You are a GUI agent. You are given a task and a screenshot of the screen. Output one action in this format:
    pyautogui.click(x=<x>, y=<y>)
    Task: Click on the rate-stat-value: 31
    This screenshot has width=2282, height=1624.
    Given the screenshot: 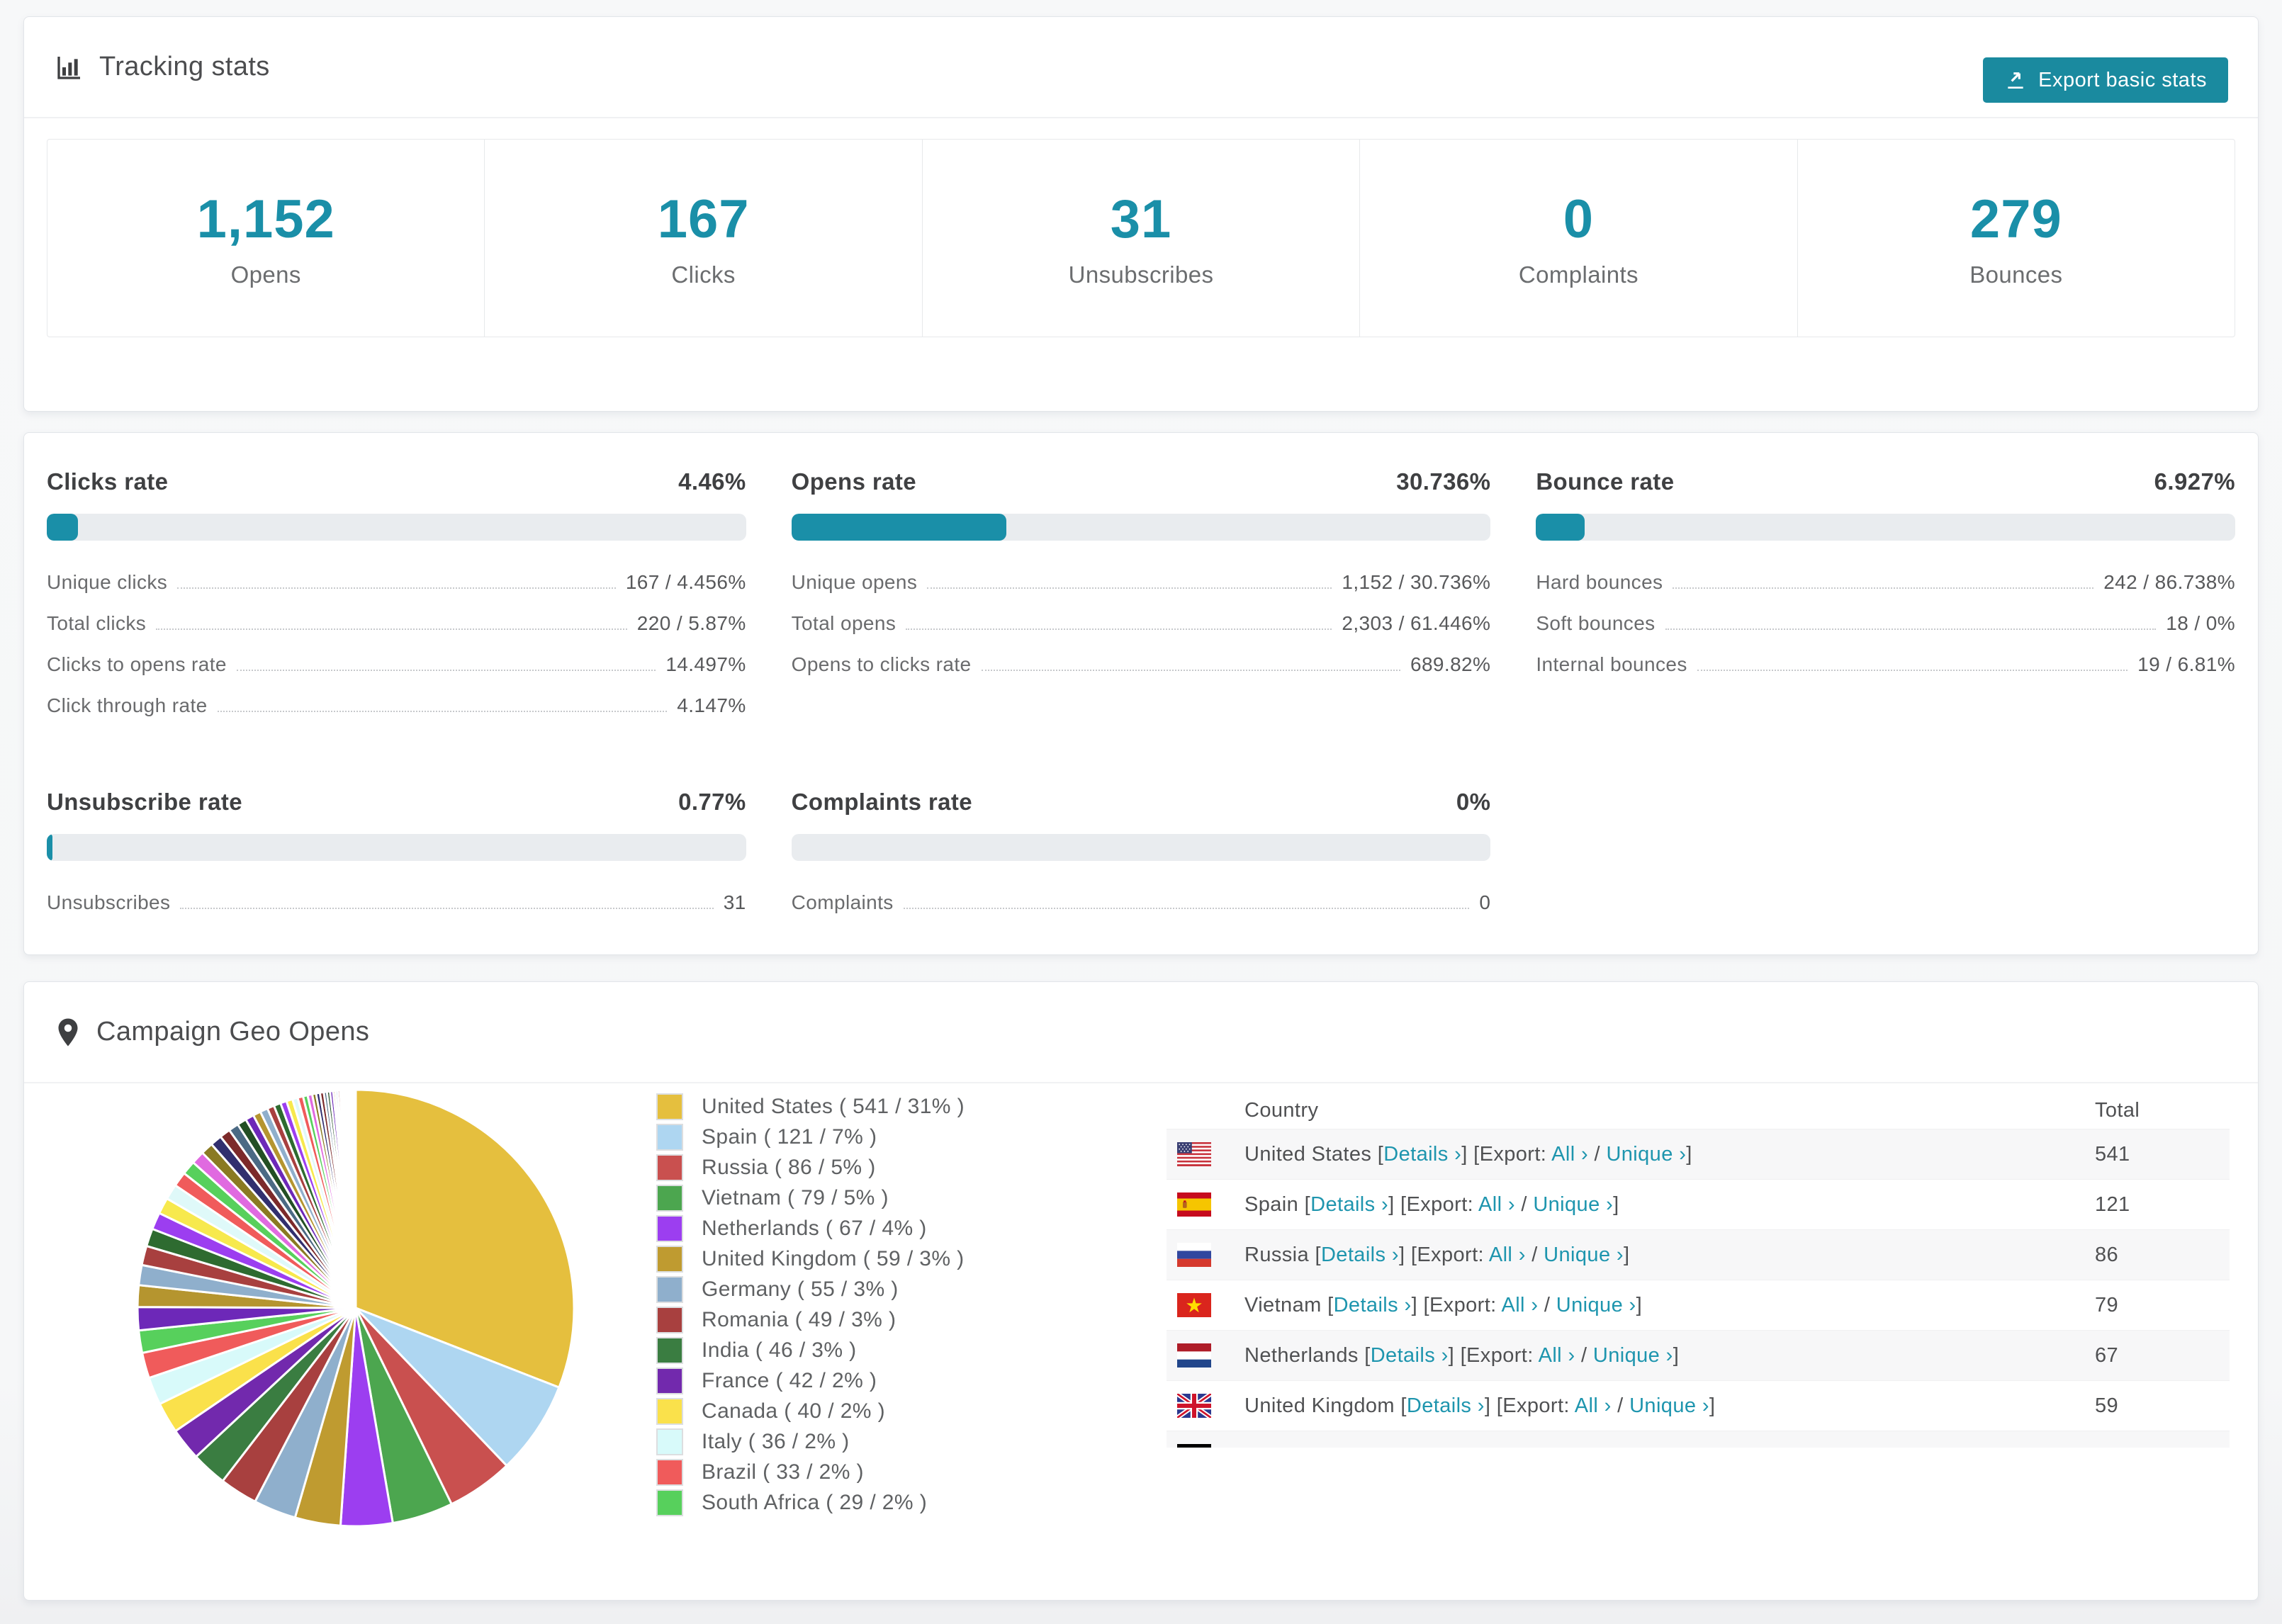 What is the action you would take?
    pyautogui.click(x=734, y=902)
    